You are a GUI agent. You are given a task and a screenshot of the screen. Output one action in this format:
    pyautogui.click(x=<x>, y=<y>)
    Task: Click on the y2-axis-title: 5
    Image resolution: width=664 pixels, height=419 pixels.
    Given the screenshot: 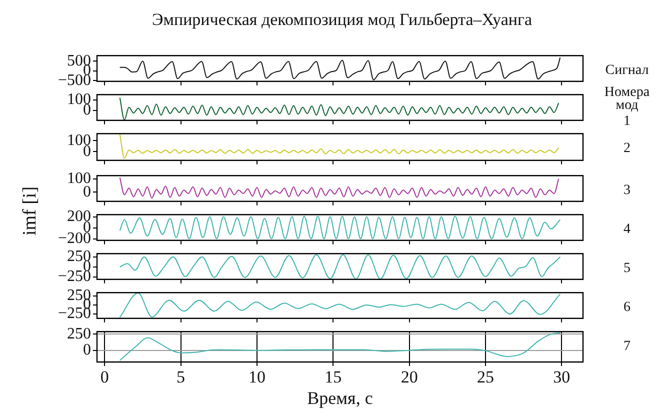 What is the action you would take?
    pyautogui.click(x=627, y=268)
    